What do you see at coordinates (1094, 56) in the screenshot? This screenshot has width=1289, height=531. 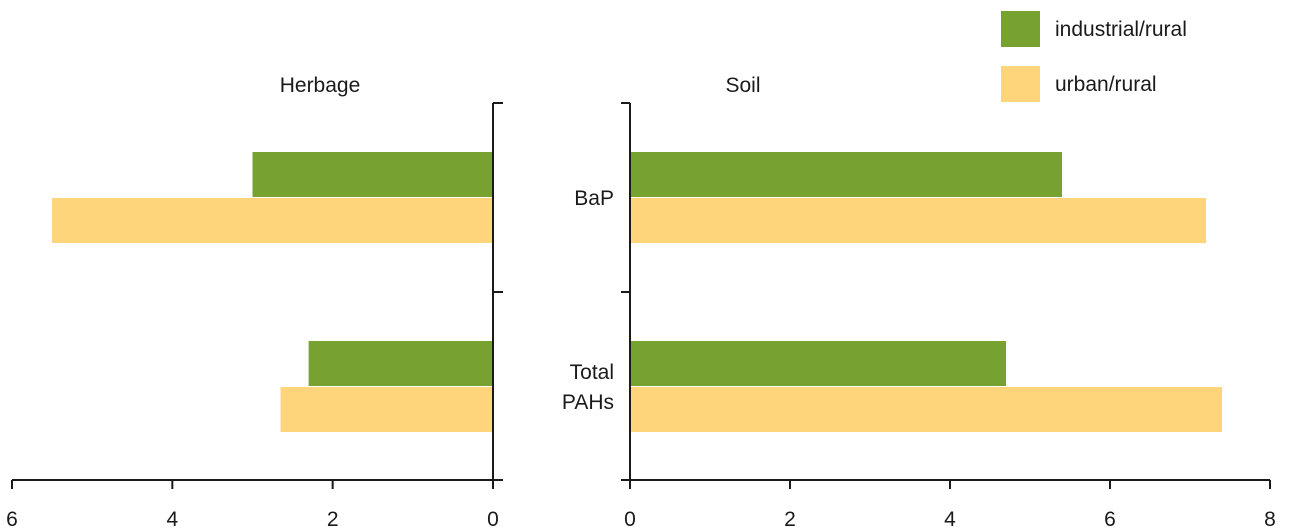 I see `legend: industrial/rural urban/rural` at bounding box center [1094, 56].